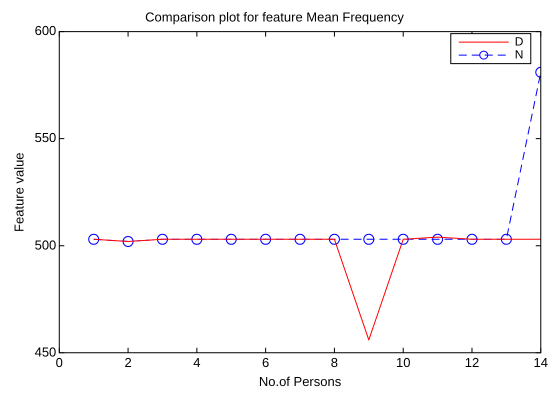 The height and width of the screenshot is (402, 559). Describe the element at coordinates (18, 192) in the screenshot. I see `y-axis-title: Feature value` at that location.